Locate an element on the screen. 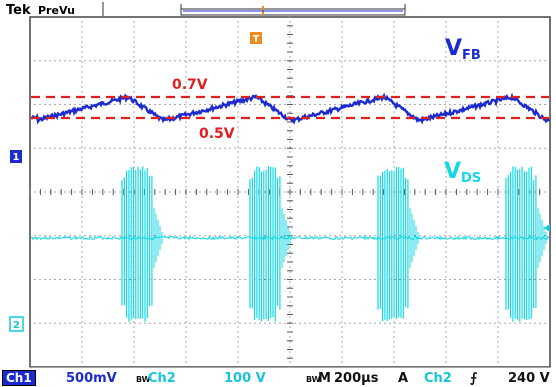 The height and width of the screenshot is (387, 556). svg-text: VFB is located at coordinates (463, 49).